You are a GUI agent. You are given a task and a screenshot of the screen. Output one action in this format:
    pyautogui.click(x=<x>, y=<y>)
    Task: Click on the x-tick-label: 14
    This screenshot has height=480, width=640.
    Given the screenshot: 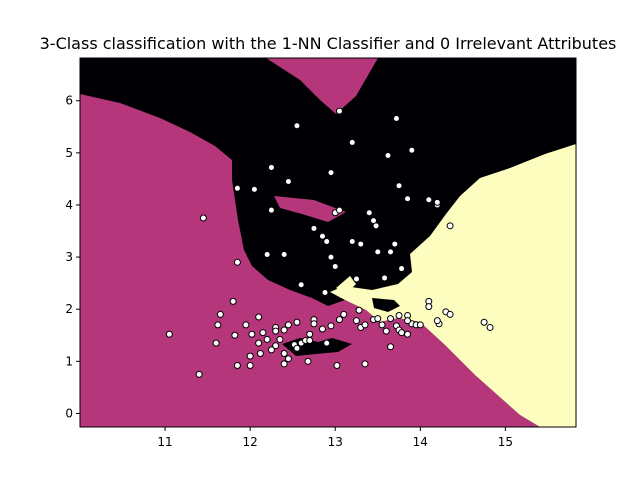 What is the action you would take?
    pyautogui.click(x=420, y=442)
    